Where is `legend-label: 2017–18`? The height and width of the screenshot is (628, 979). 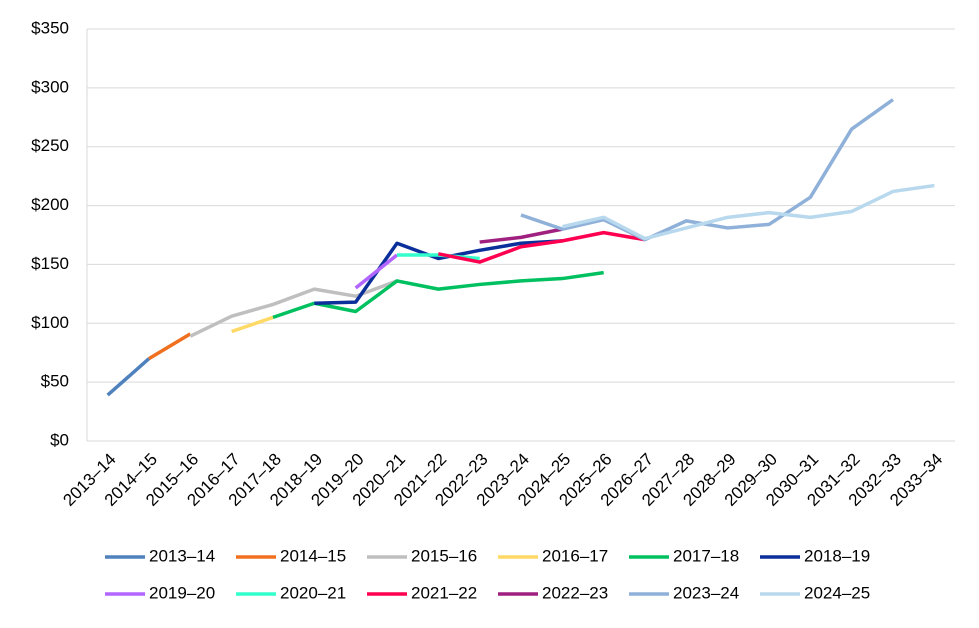 legend-label: 2017–18 is located at coordinates (706, 555).